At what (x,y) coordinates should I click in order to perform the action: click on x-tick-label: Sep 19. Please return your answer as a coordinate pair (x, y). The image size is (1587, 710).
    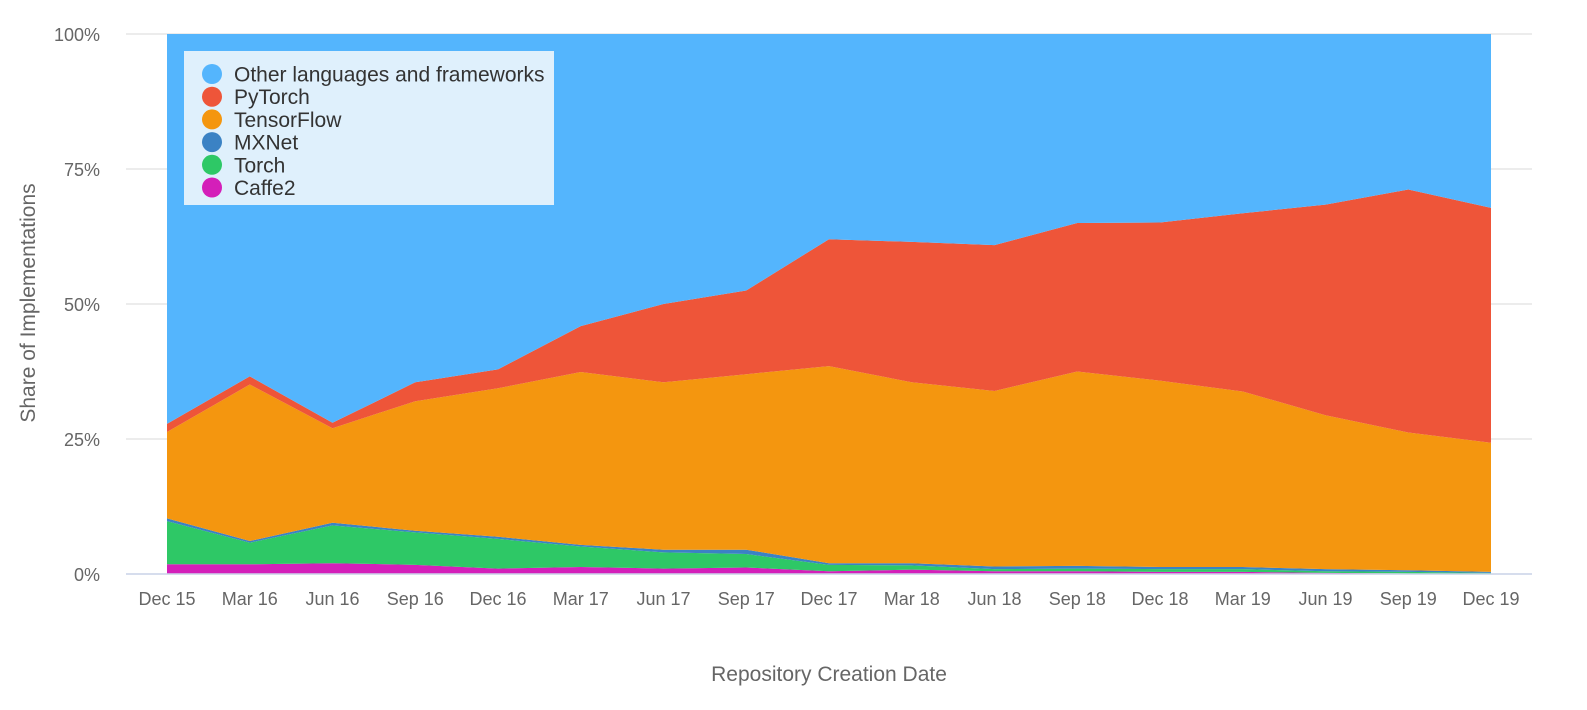
    Looking at the image, I should click on (1408, 599).